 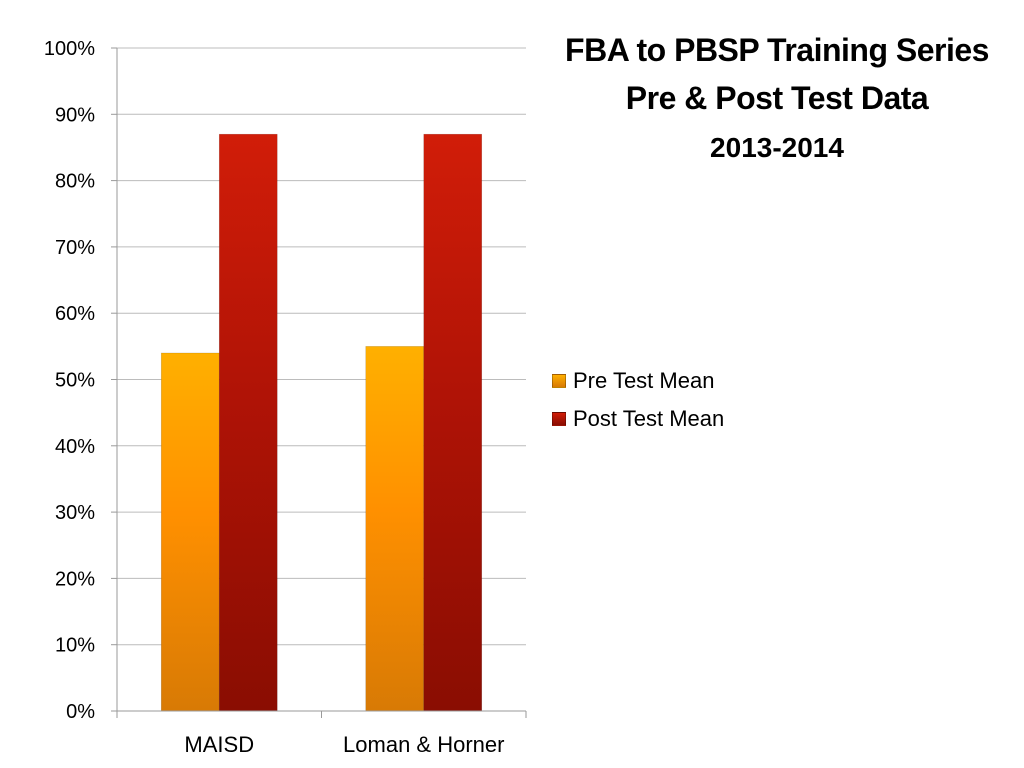 What do you see at coordinates (219, 744) in the screenshot?
I see `x-axis-category-label: MAISD` at bounding box center [219, 744].